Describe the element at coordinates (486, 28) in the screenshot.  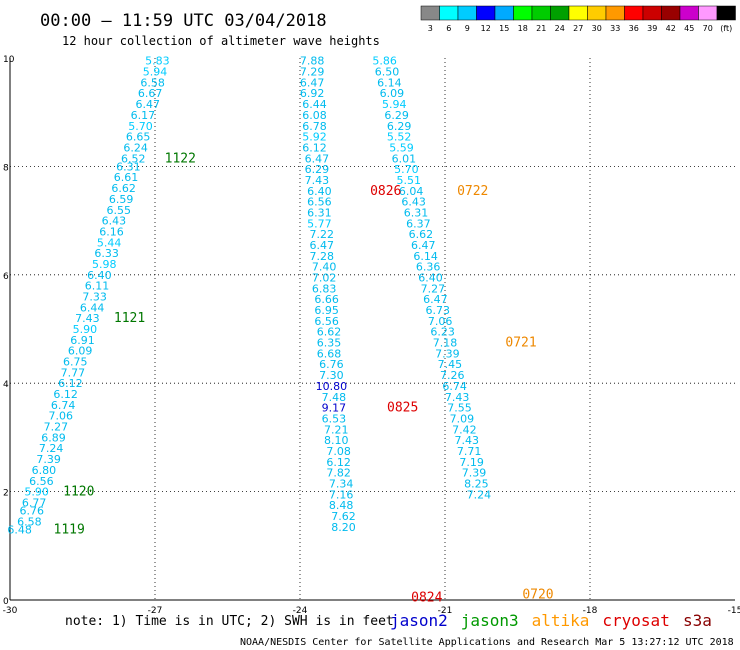
I see `legend-label: 12` at that location.